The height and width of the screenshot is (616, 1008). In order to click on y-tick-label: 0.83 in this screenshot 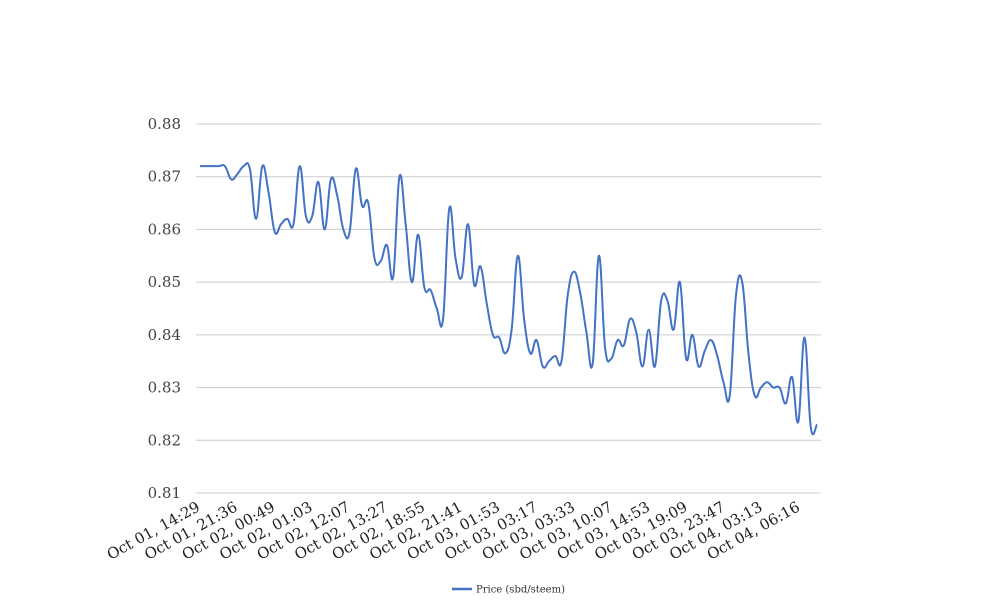, I will do `click(164, 388)`.